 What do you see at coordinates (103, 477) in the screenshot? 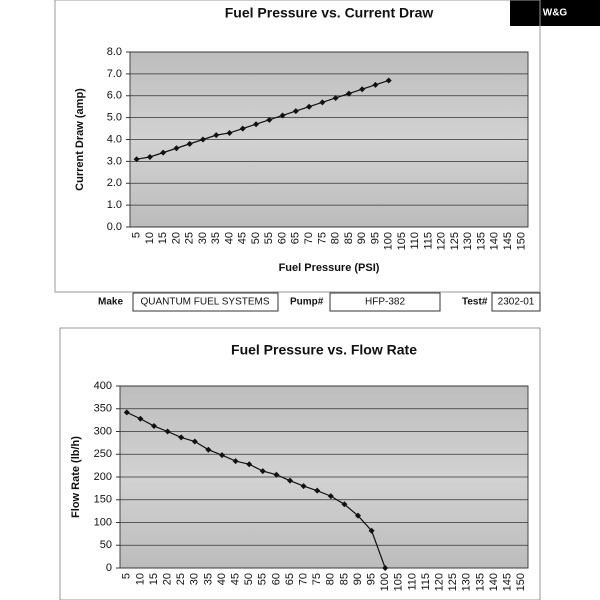
I see `y-tick-label: 200` at bounding box center [103, 477].